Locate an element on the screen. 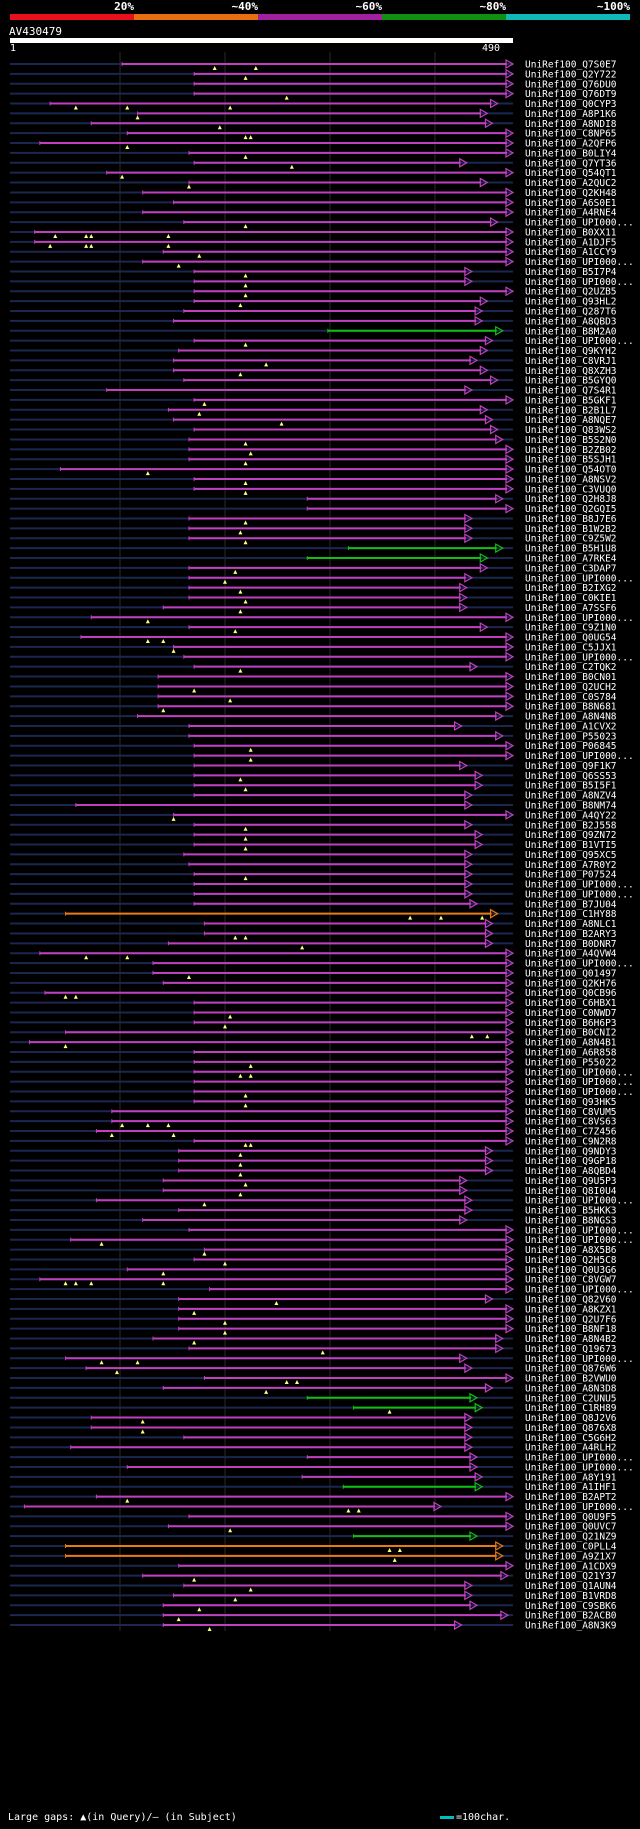 The width and height of the screenshot is (640, 1829). hit-label: UniRef100_C6HBX1 is located at coordinates (571, 1003).